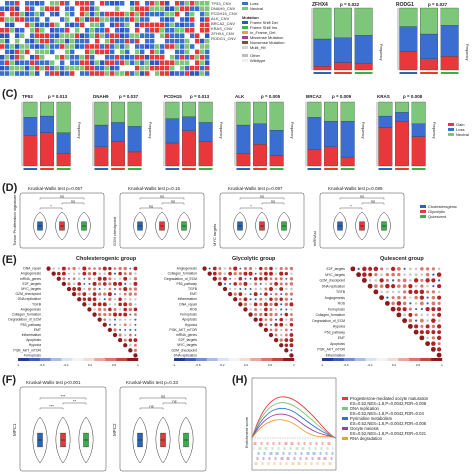 Image resolution: width=474 pixels, height=474 pixels. What do you see at coordinates (429, 46) in the screenshot?
I see `top-RODG1-loss-bar` at bounding box center [429, 46].